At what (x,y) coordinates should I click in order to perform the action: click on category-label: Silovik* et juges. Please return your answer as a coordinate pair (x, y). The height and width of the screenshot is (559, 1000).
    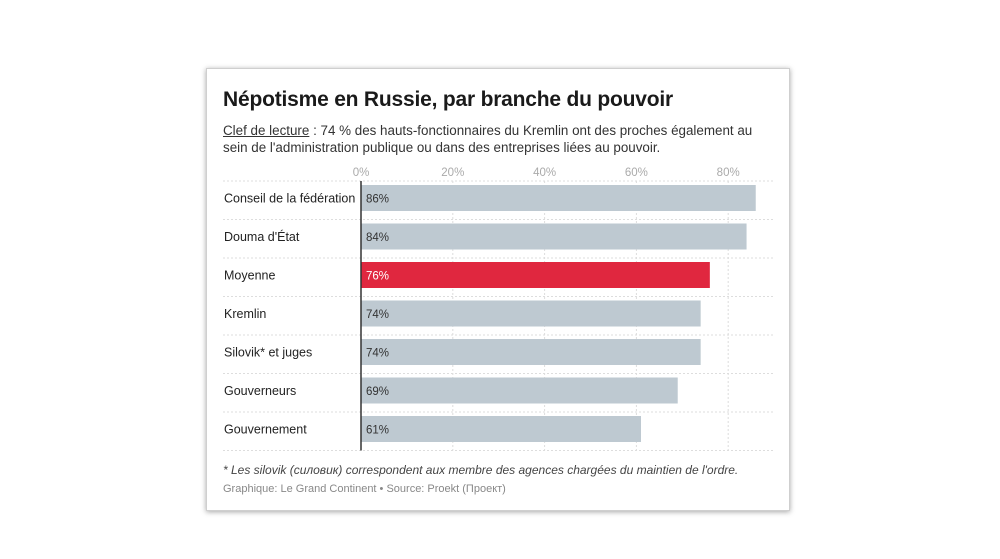
    Looking at the image, I should click on (268, 353).